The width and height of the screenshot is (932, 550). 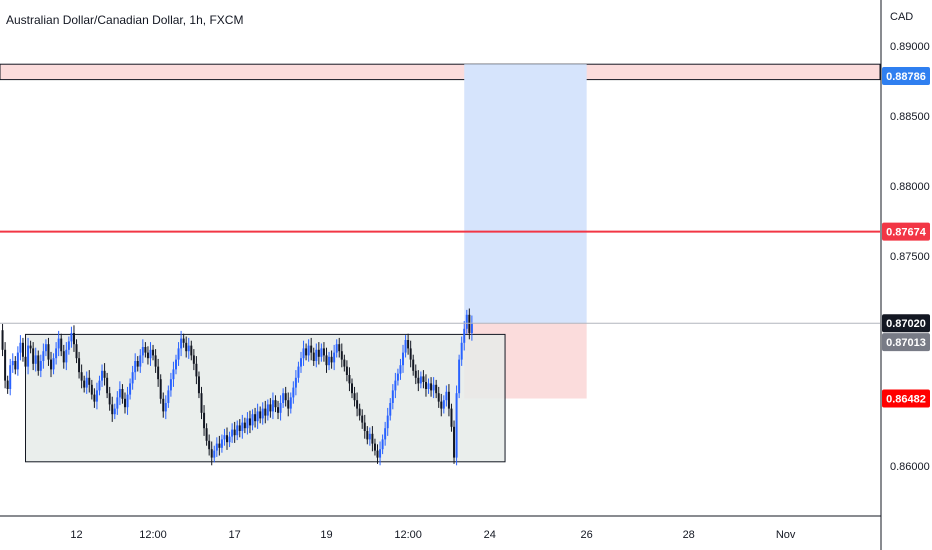 I want to click on range-box, so click(x=265, y=398).